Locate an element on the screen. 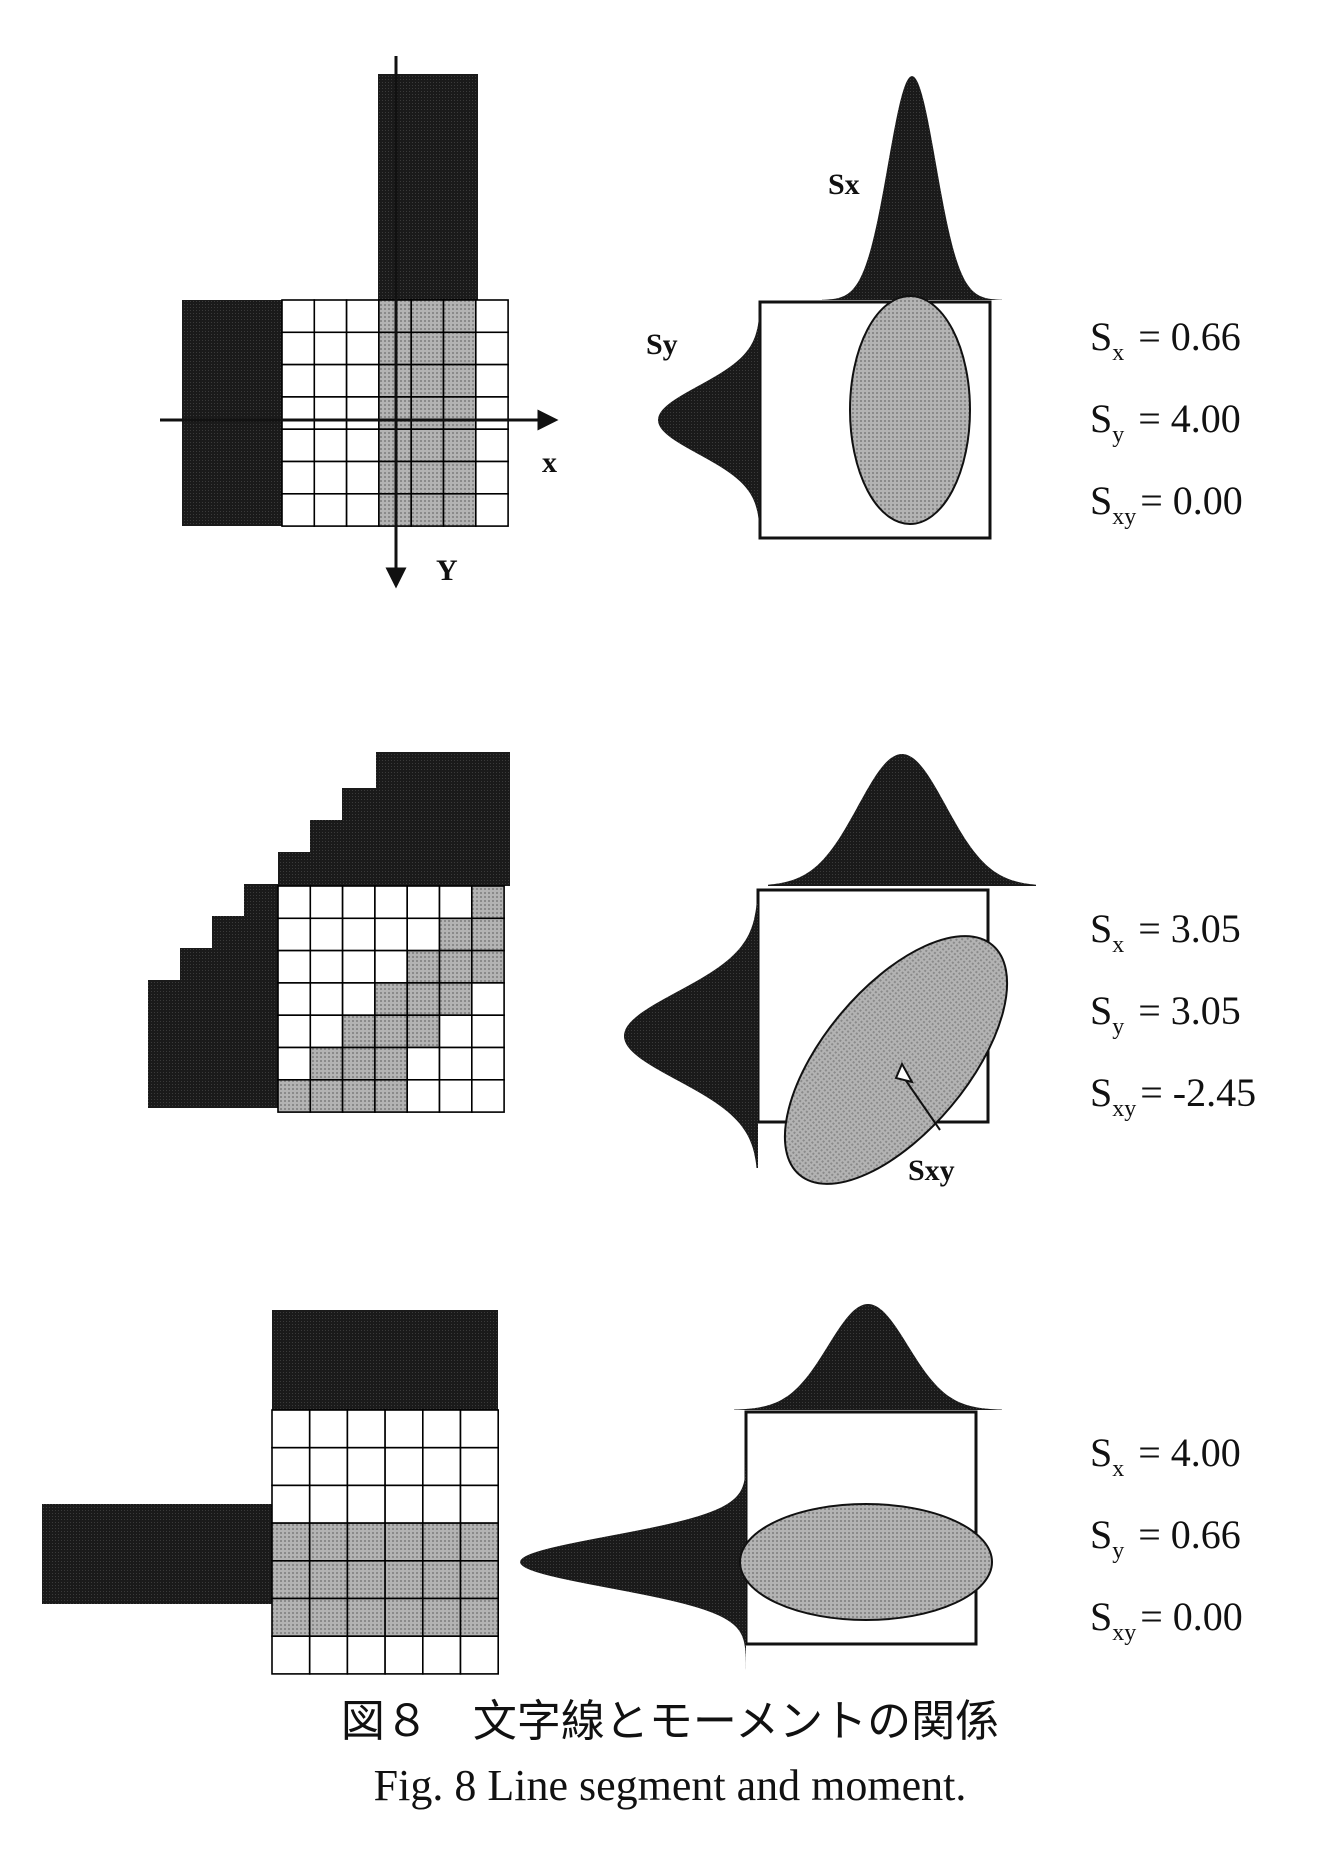 The width and height of the screenshot is (1340, 1856). stats-block: Sx = 3.05 Sy = 3.05 Sxy = -2.45 is located at coordinates (1173, 1014).